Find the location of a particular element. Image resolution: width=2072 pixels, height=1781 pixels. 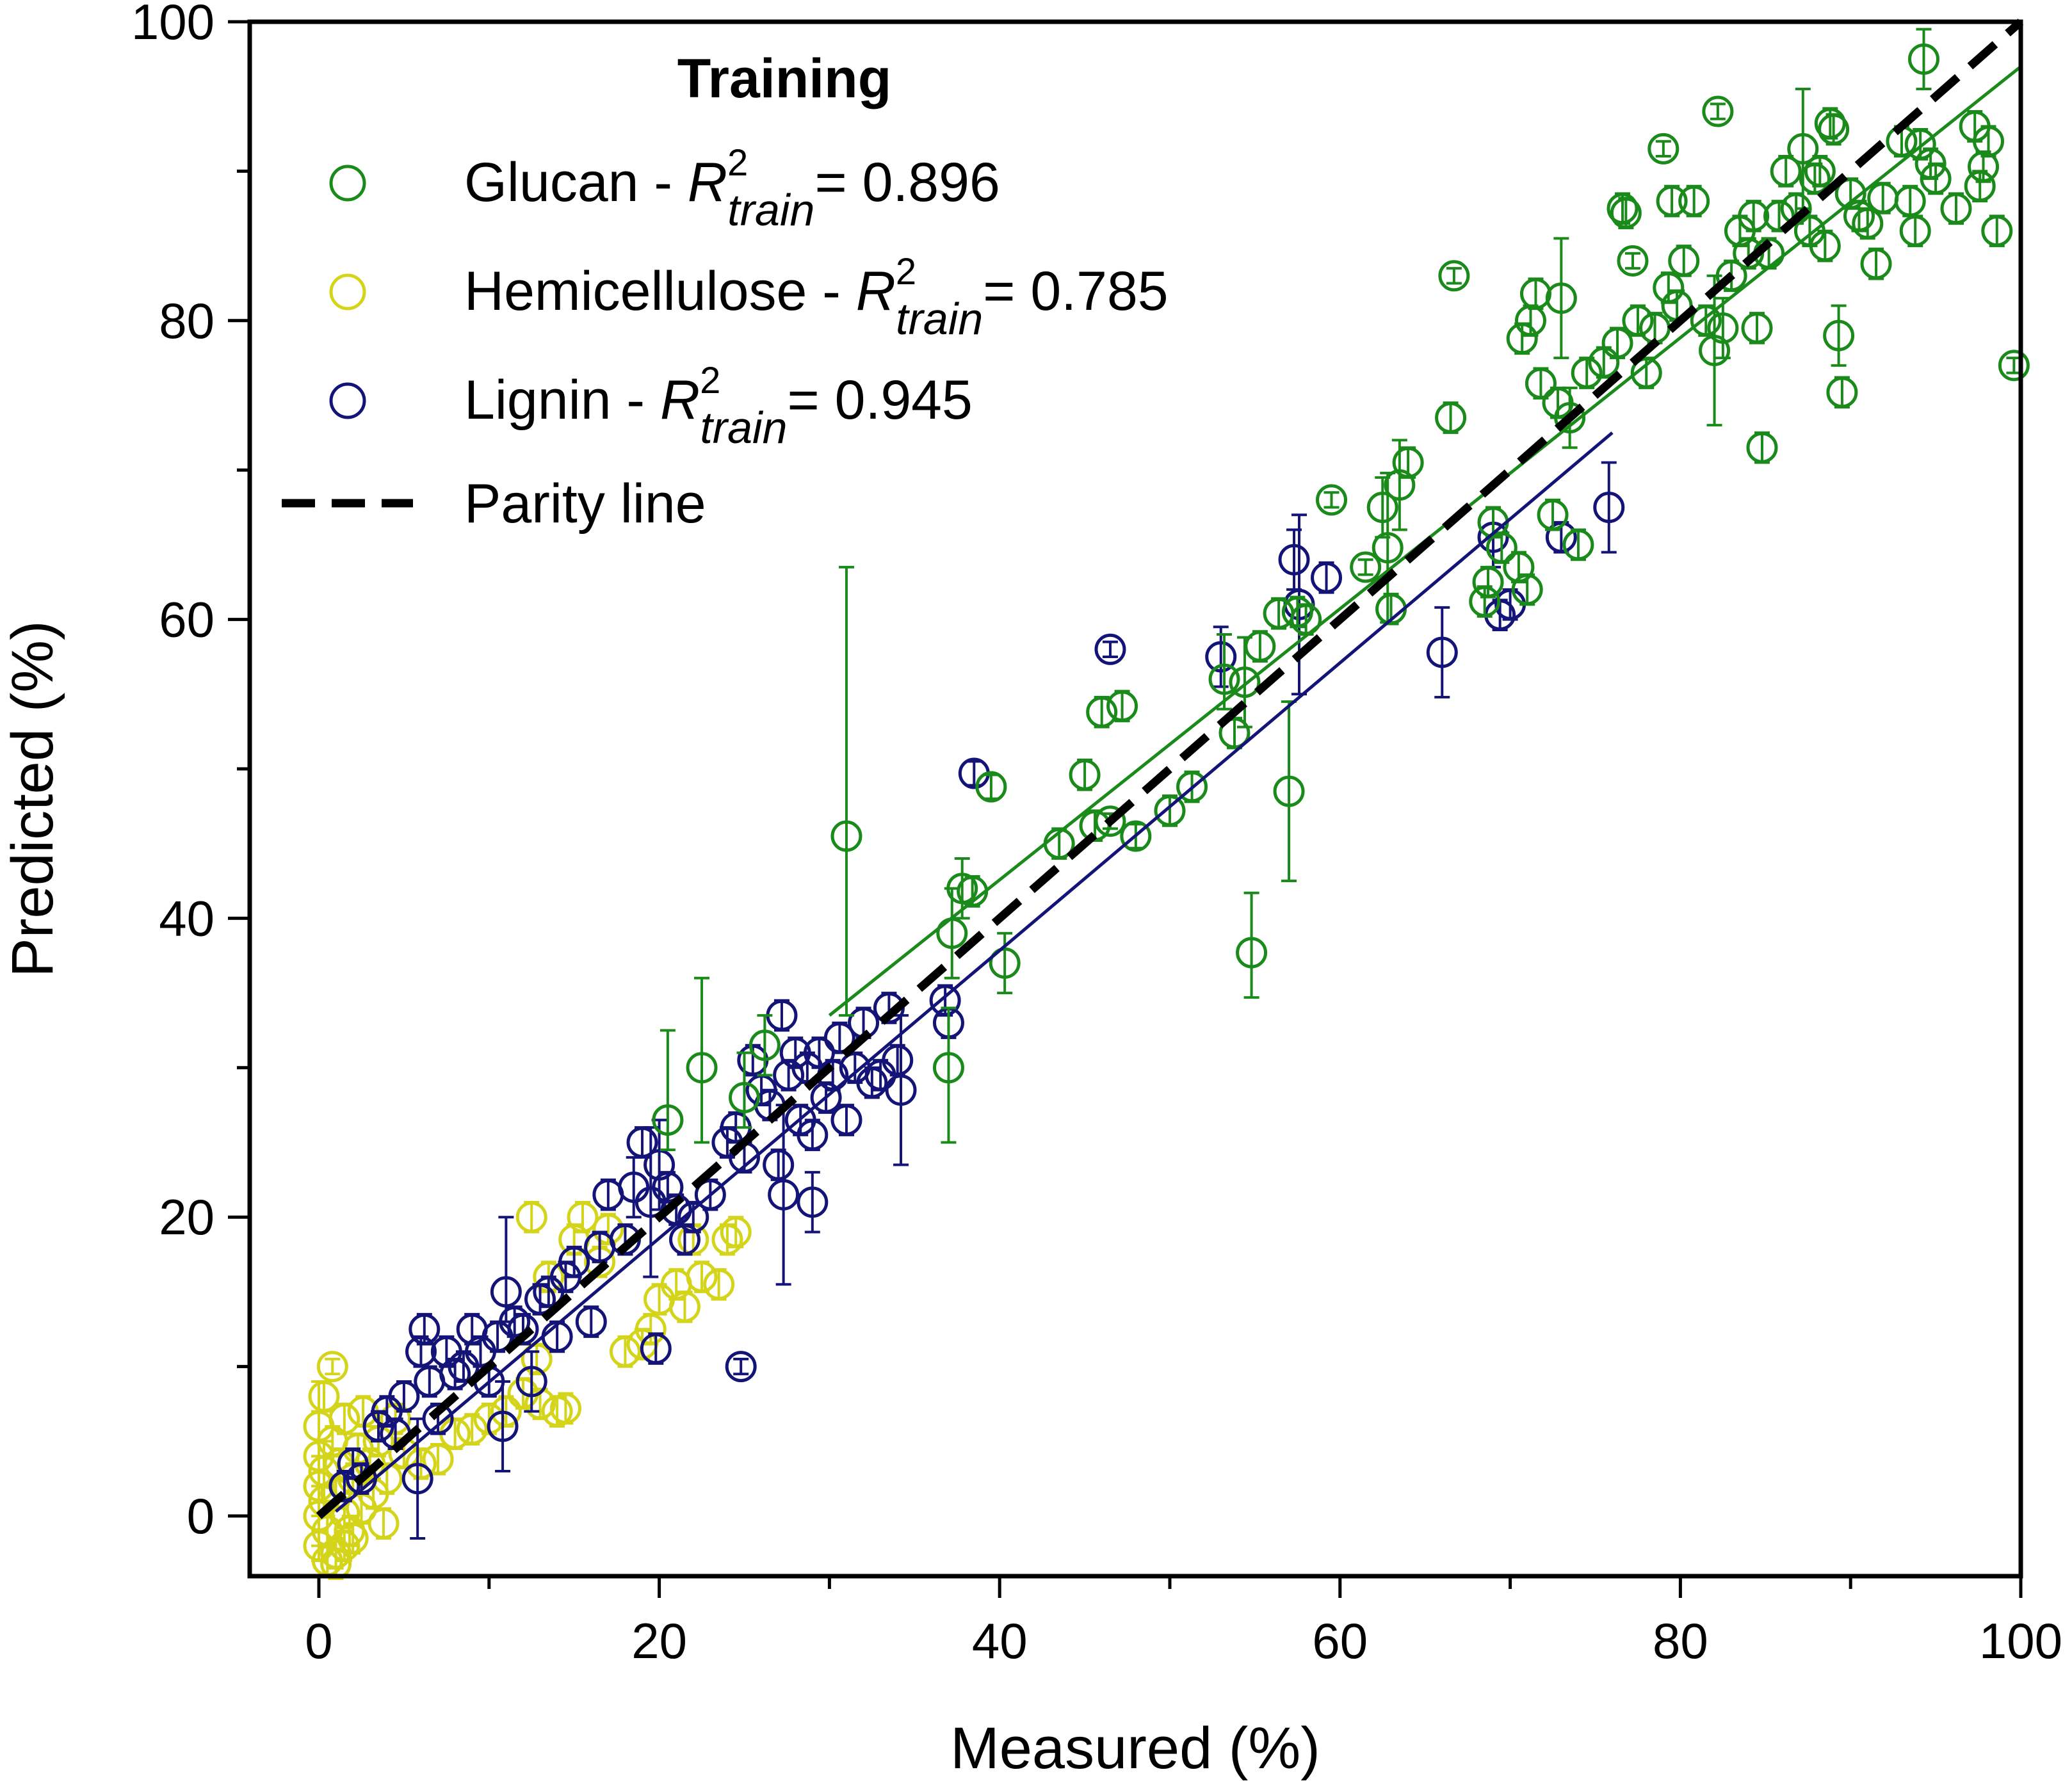

y-tick-label: 20 is located at coordinates (187, 1217).